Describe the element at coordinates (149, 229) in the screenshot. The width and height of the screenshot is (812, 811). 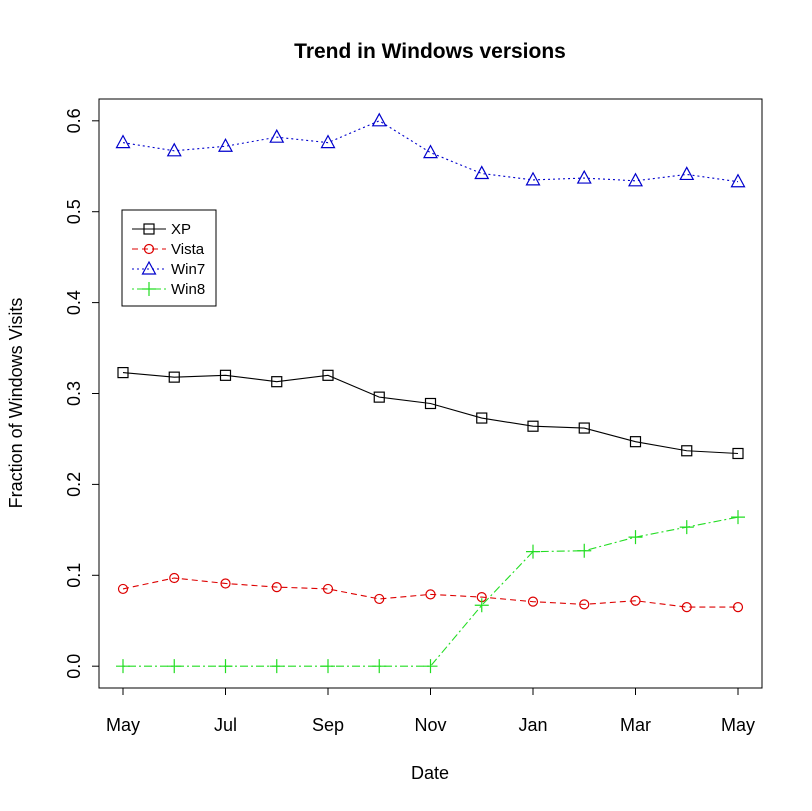
I see `legend-marker-square` at that location.